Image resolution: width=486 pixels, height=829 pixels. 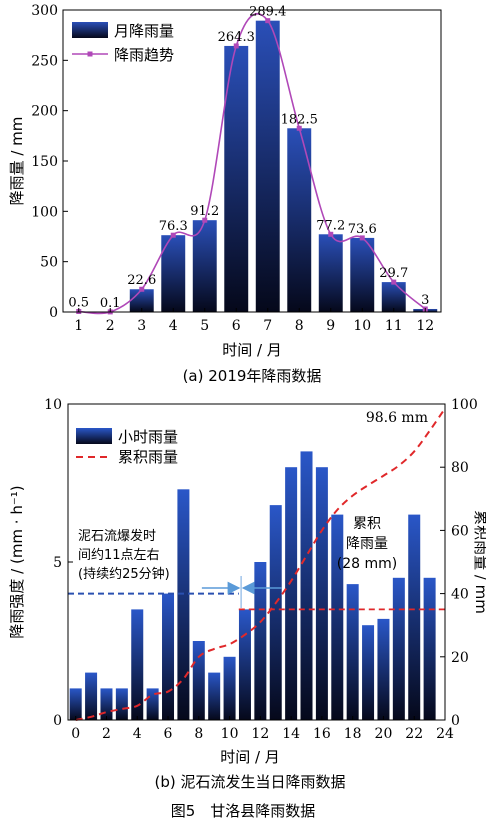 What do you see at coordinates (425, 300) in the screenshot?
I see `data-label: 3` at bounding box center [425, 300].